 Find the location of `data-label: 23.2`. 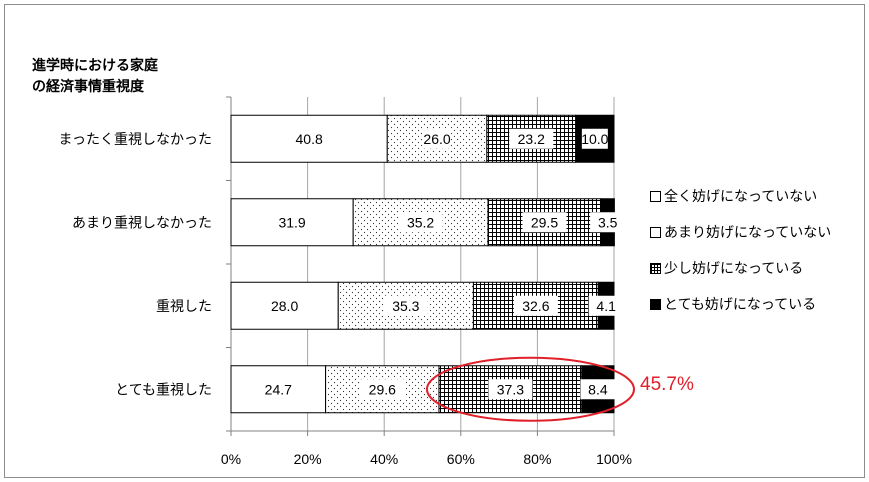

data-label: 23.2 is located at coordinates (531, 139).